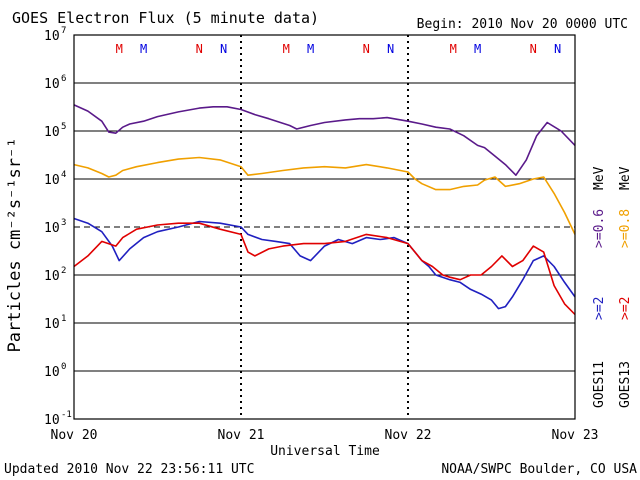  What do you see at coordinates (74, 435) in the screenshot?
I see `x-tick-label: Nov 20` at bounding box center [74, 435].